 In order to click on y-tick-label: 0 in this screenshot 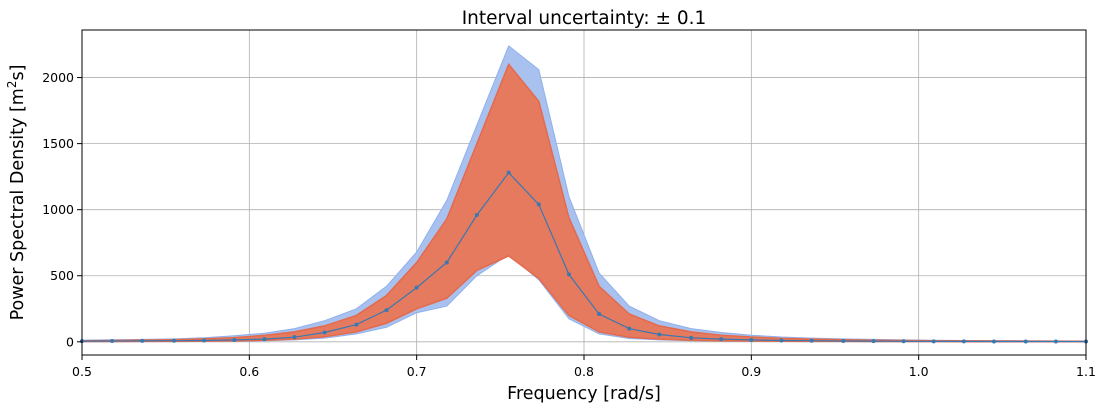, I will do `click(70, 341)`.